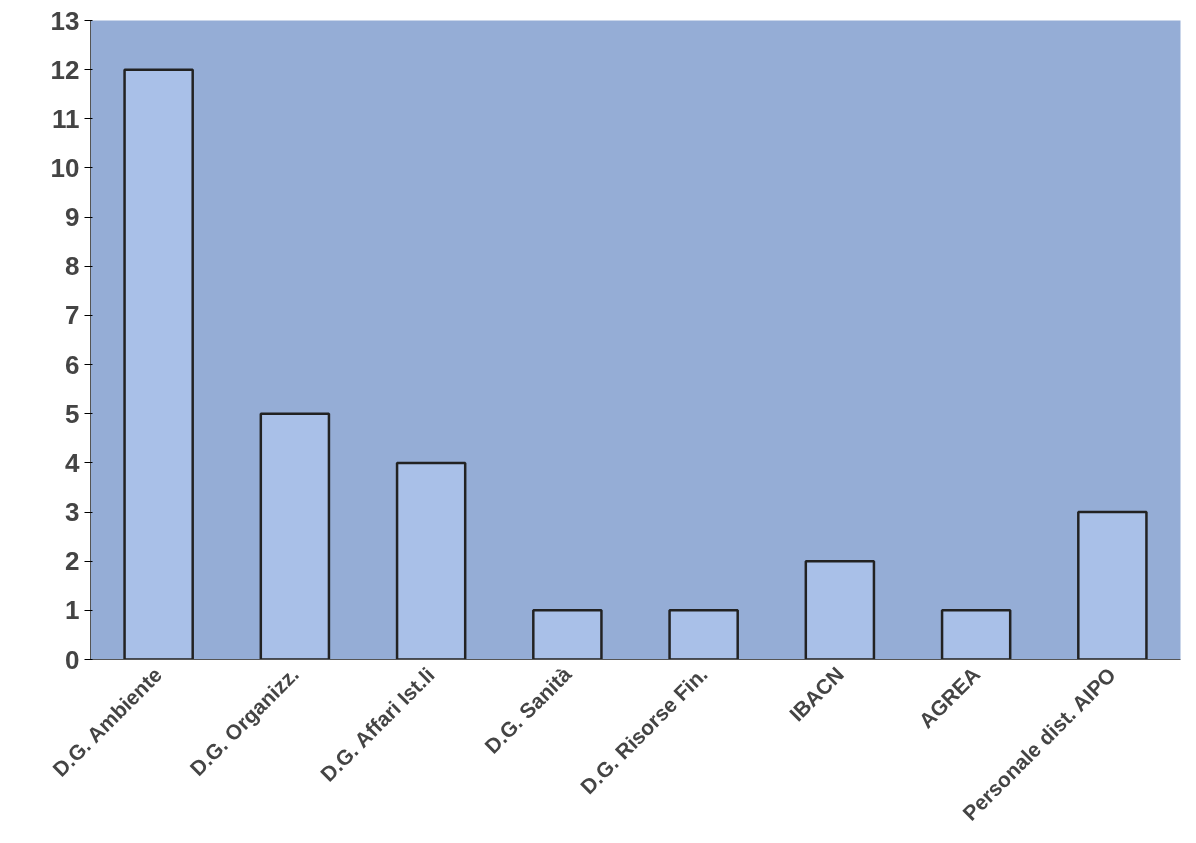 The height and width of the screenshot is (843, 1196). What do you see at coordinates (72, 659) in the screenshot?
I see `y-tick-label: 0` at bounding box center [72, 659].